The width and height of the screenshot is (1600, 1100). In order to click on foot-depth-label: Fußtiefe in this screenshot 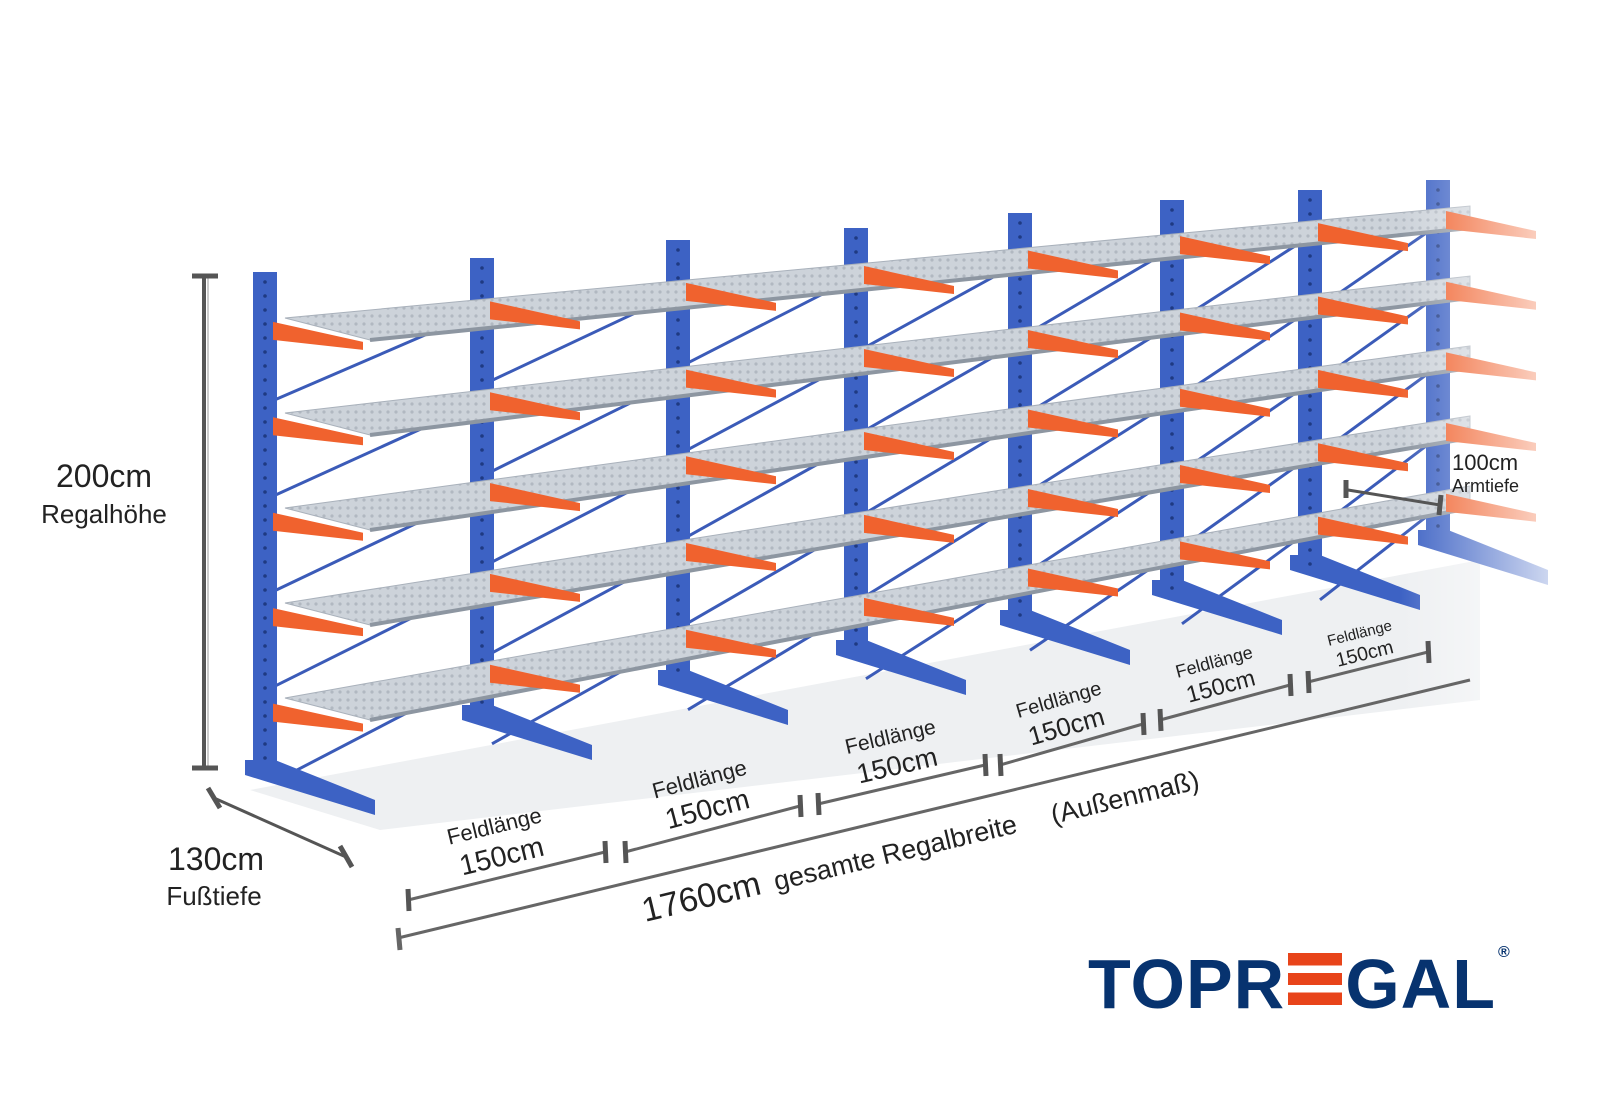, I will do `click(213, 896)`.